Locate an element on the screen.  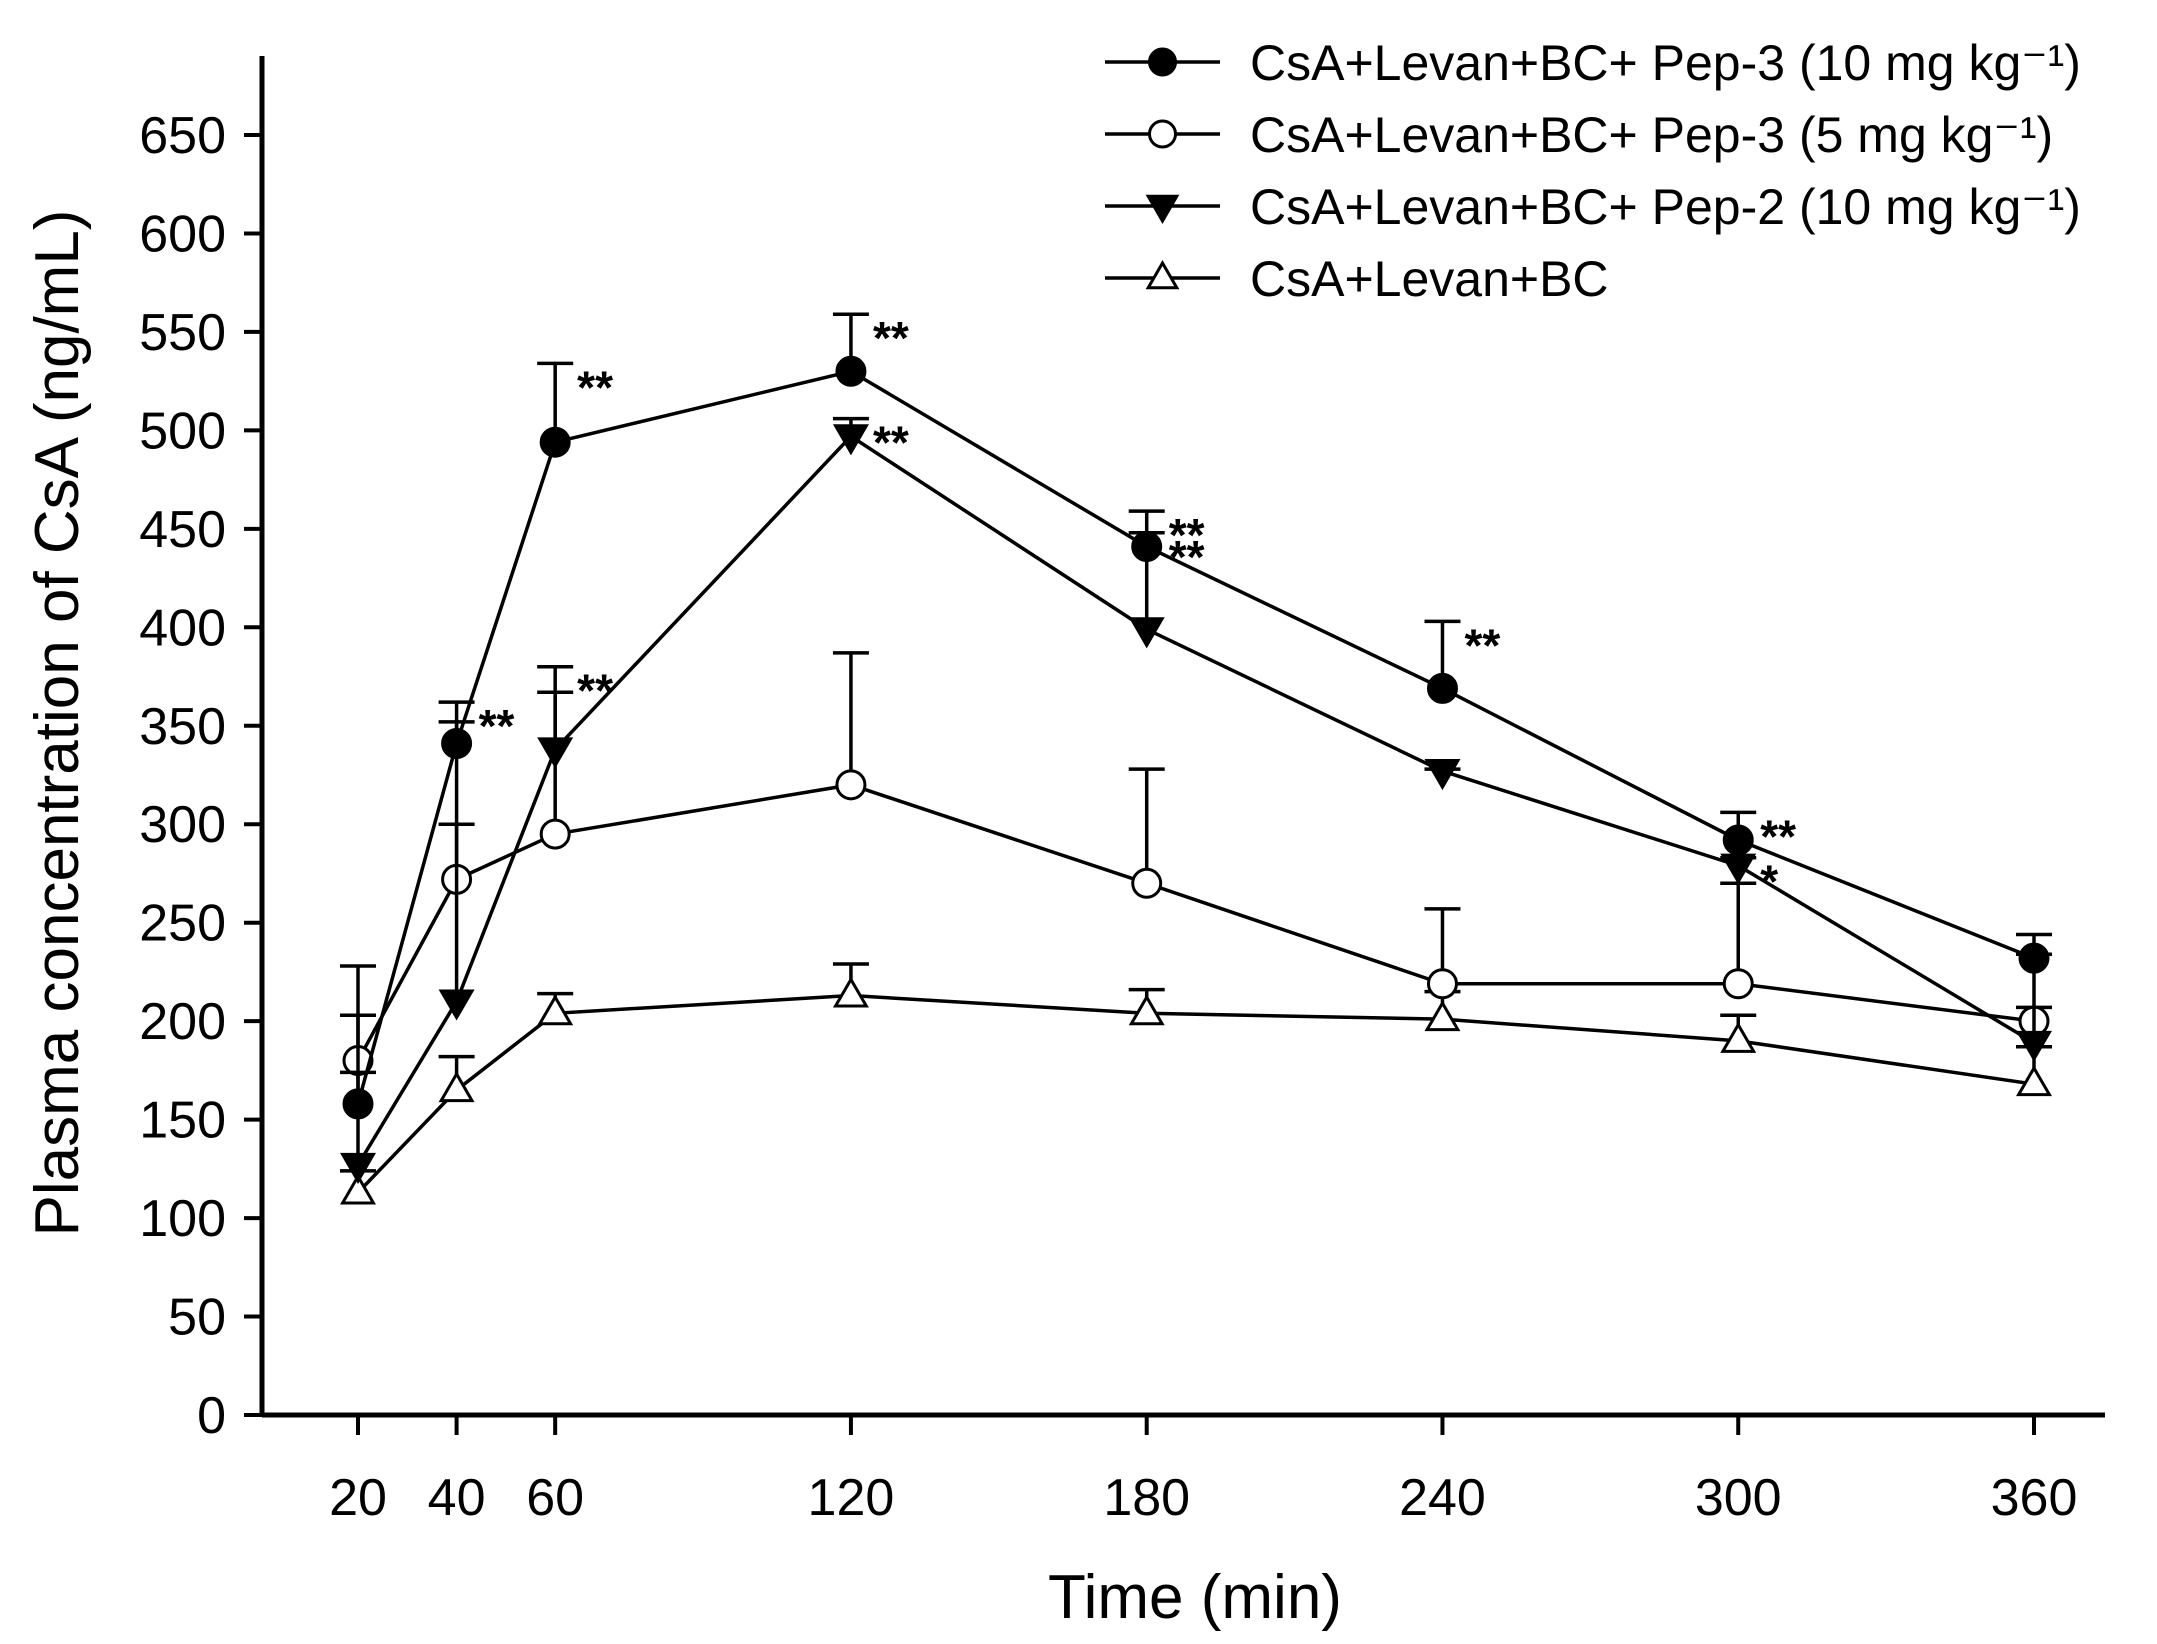
legend-item: CsA+Levan+BC is located at coordinates (1357, 279).